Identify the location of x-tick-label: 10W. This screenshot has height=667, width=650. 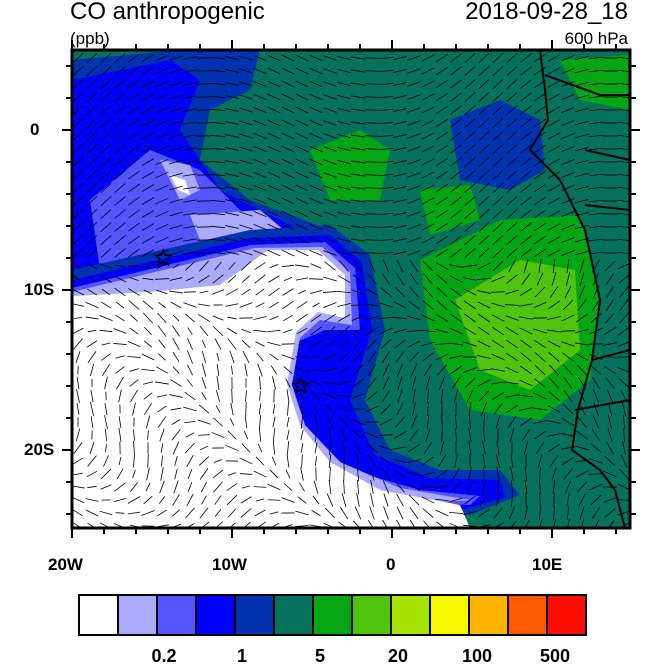
(229, 564).